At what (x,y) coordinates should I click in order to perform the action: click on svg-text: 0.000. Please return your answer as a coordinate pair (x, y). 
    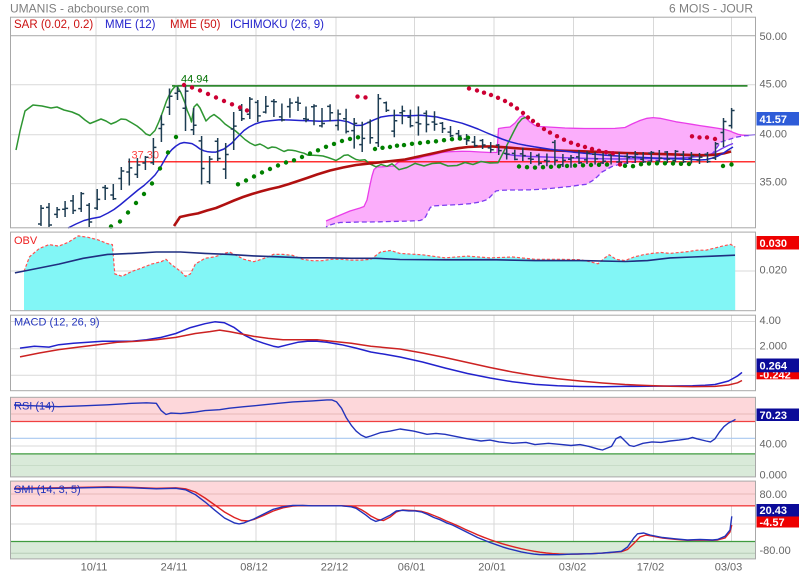
    Looking at the image, I should click on (774, 476).